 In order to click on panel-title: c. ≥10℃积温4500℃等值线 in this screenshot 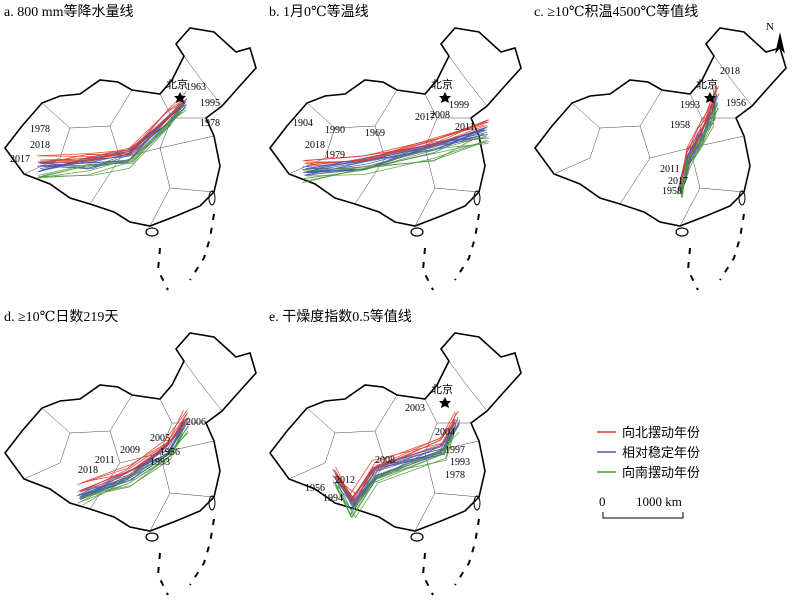, I will do `click(616, 11)`.